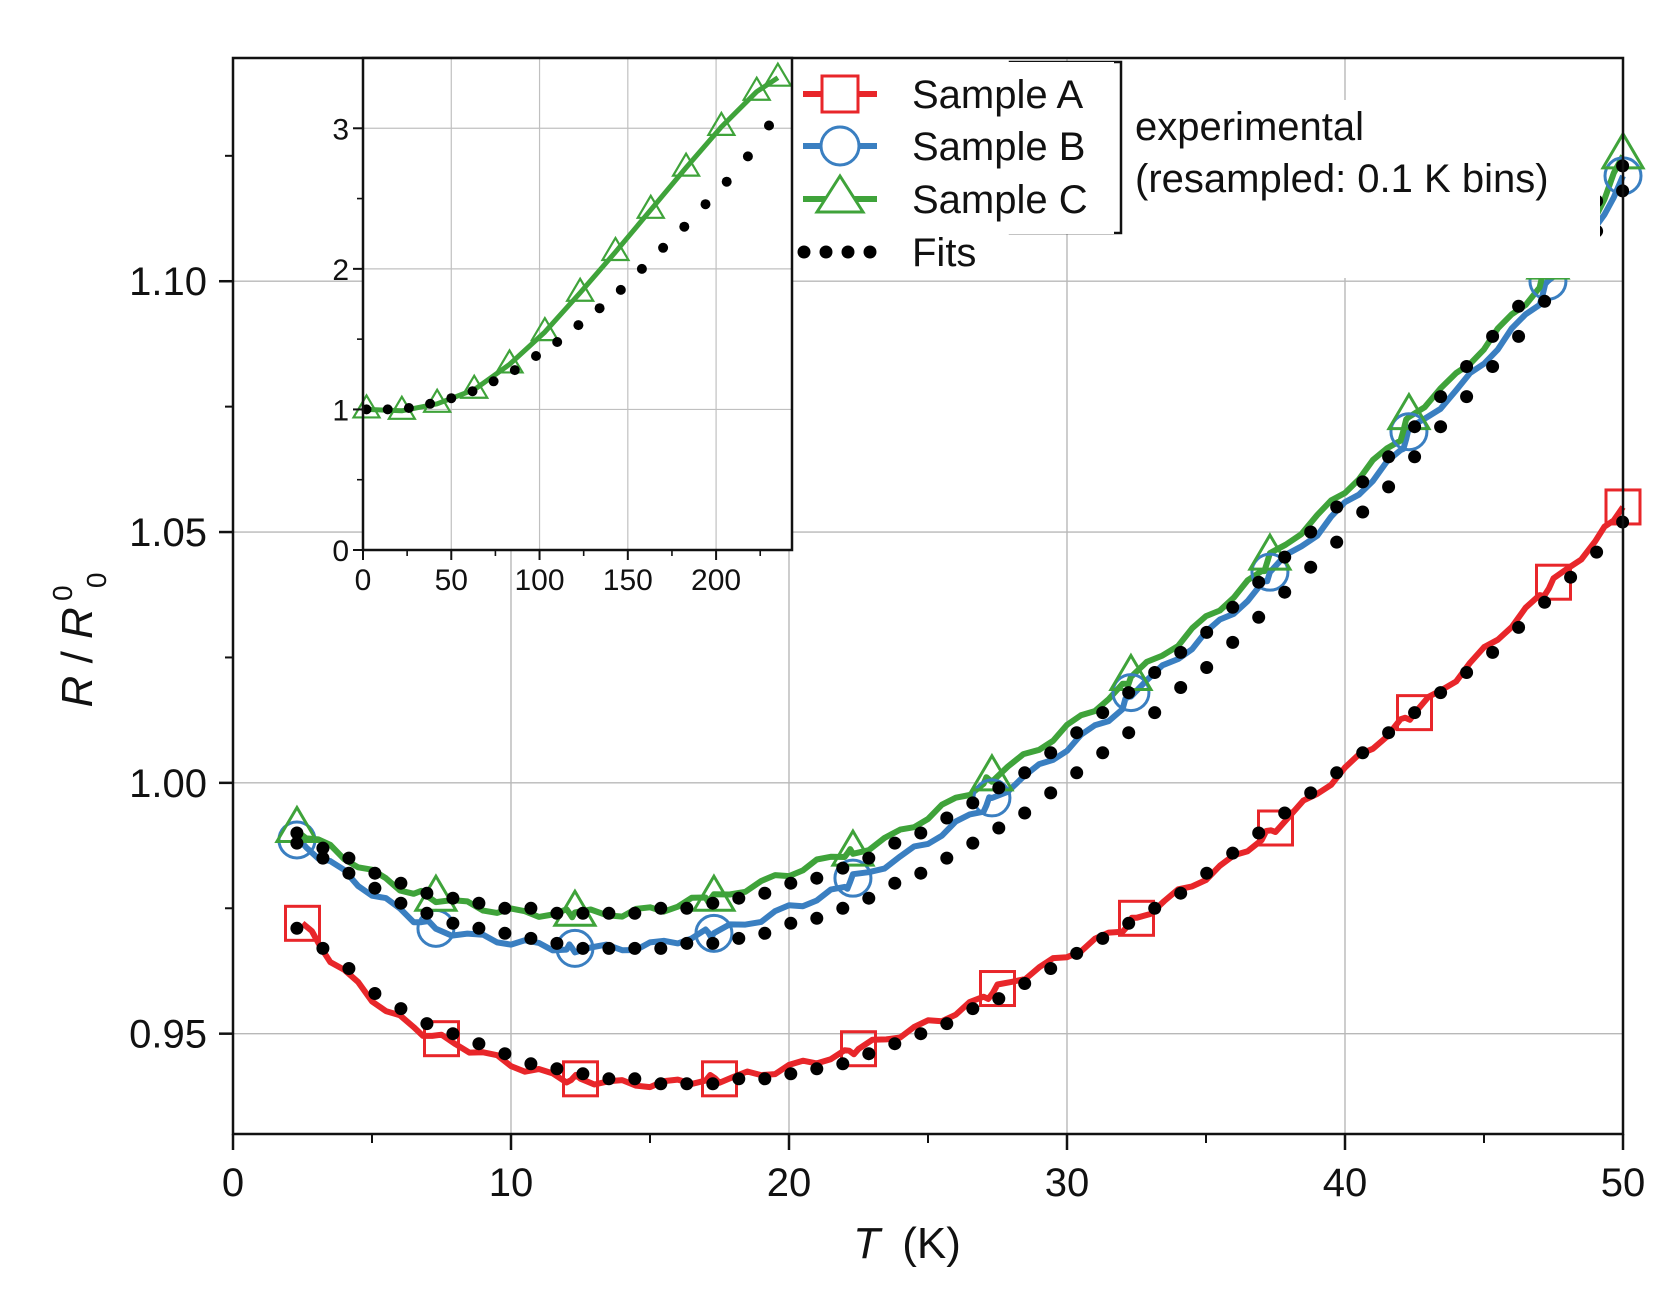  I want to click on x-tick-label: 0, so click(233, 1183).